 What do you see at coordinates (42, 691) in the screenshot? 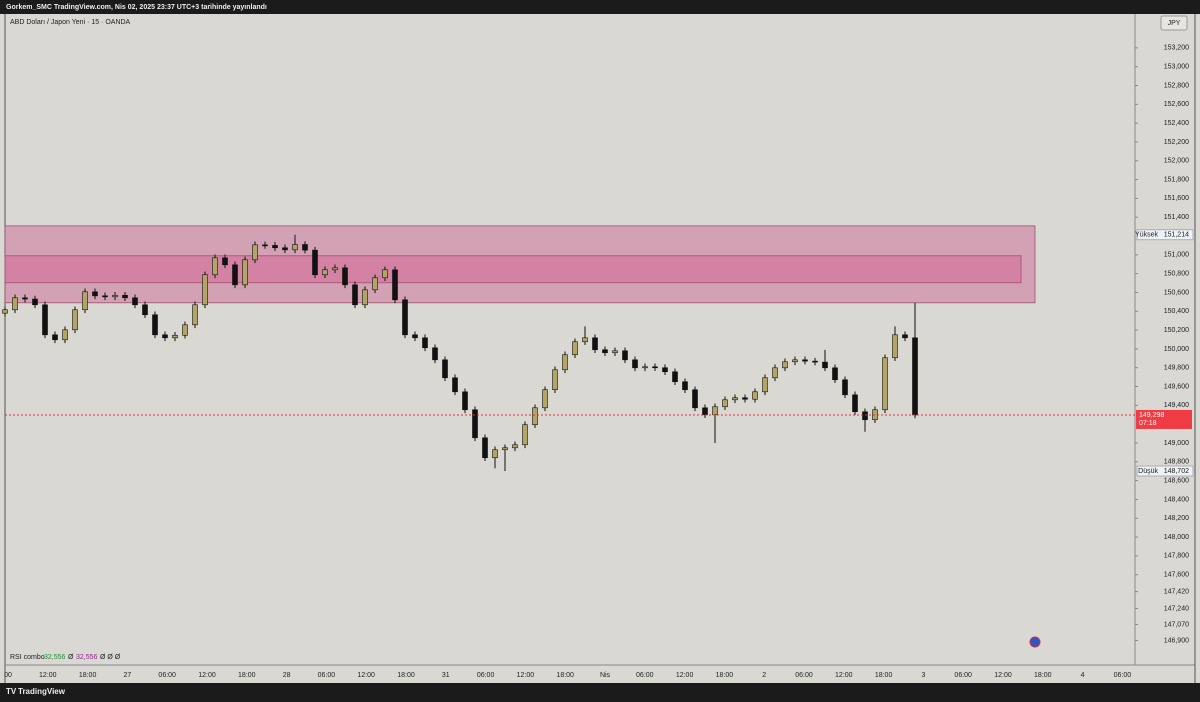
I see `brand: TradingView` at bounding box center [42, 691].